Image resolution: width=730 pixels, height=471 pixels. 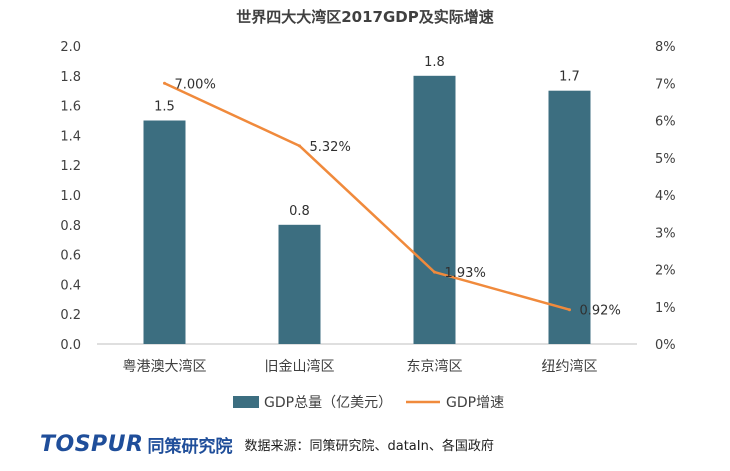 I want to click on bar-data-label: 1.5, so click(x=164, y=107).